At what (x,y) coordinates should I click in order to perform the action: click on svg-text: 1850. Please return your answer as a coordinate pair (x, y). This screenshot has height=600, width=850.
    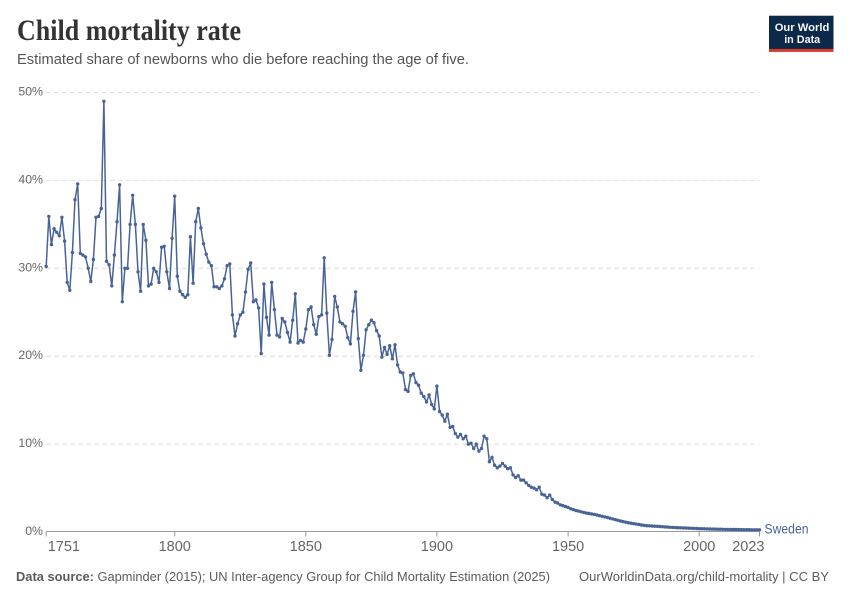
    Looking at the image, I should click on (306, 547).